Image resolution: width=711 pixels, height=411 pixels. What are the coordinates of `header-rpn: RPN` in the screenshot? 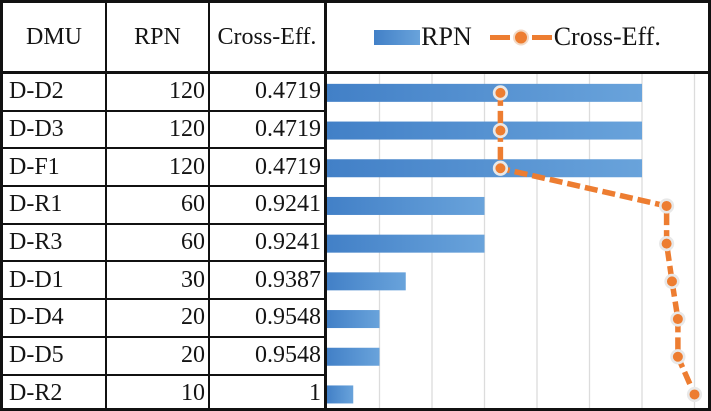 It's located at (158, 37).